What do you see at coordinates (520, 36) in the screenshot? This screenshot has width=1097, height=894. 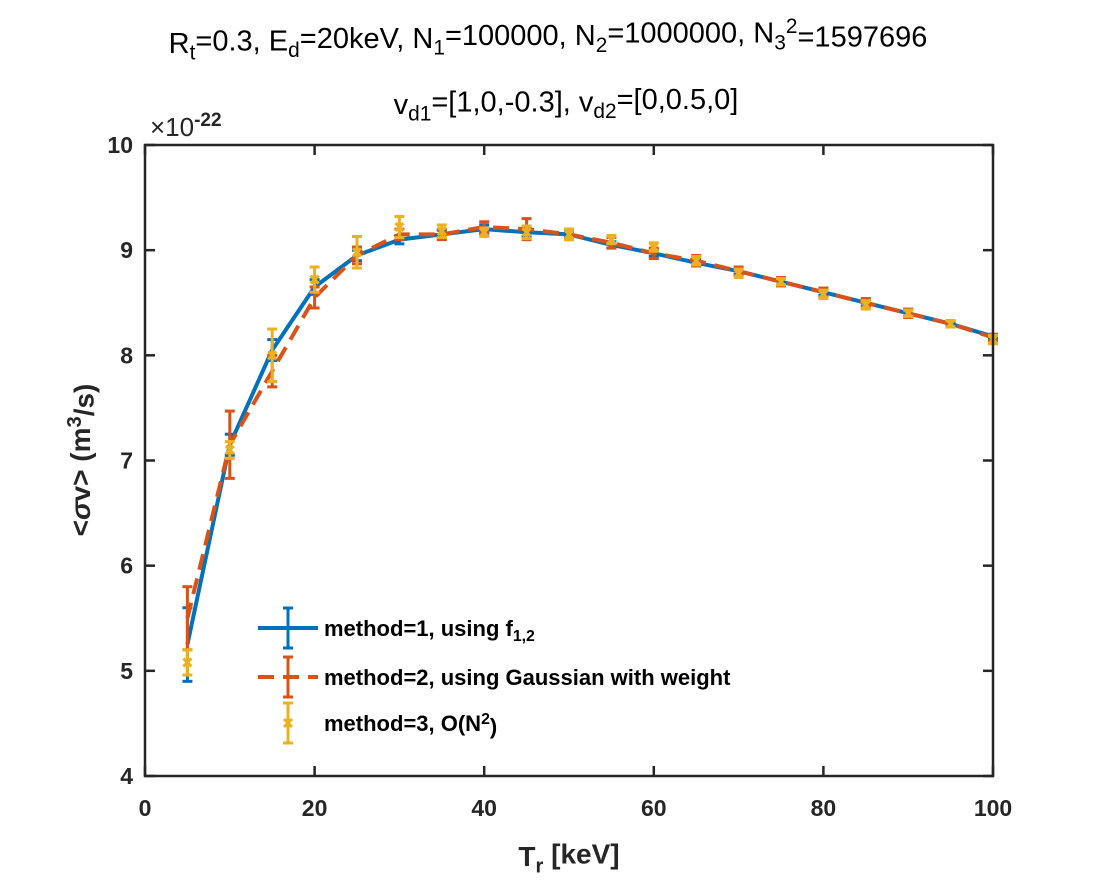 I see `title-line-1-part: =100000, N` at bounding box center [520, 36].